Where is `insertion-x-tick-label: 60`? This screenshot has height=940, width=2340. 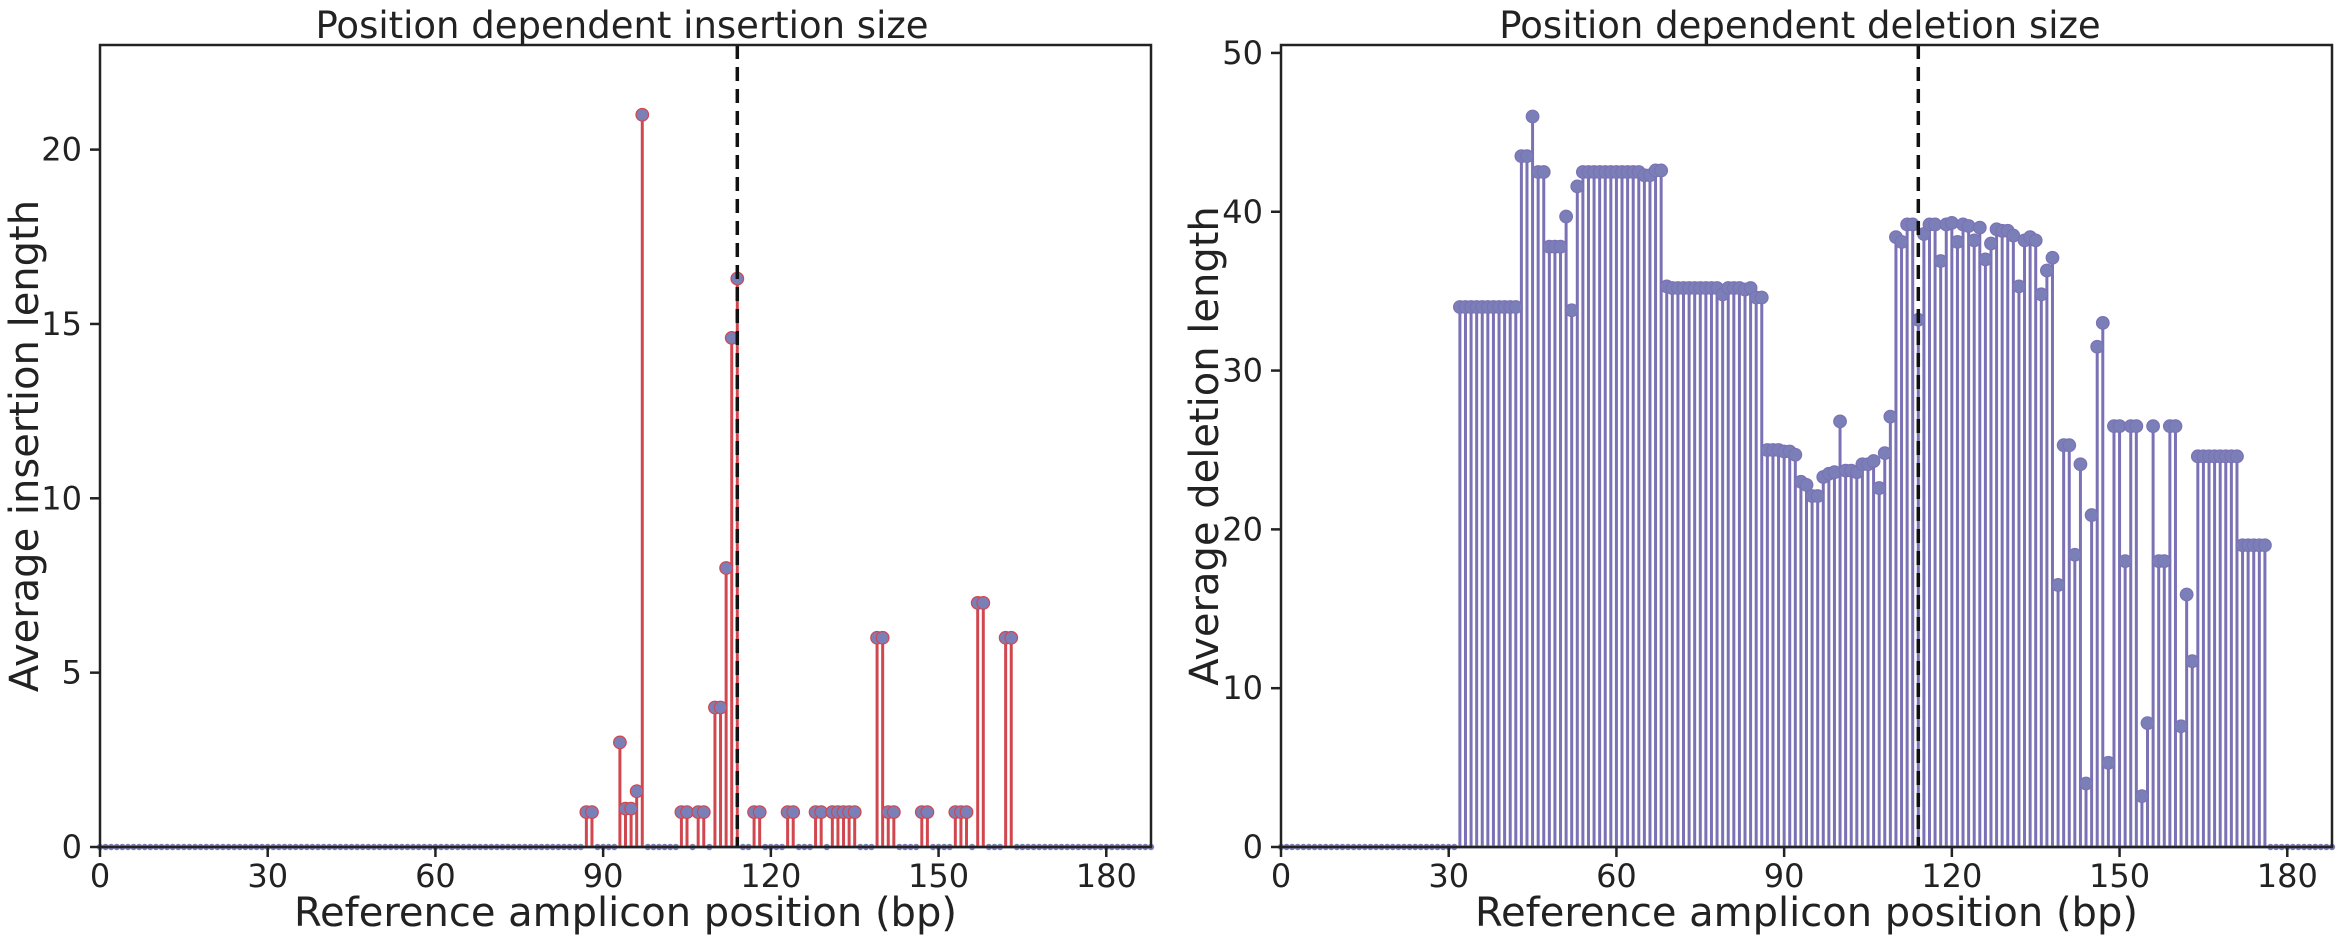 insertion-x-tick-label: 60 is located at coordinates (435, 876).